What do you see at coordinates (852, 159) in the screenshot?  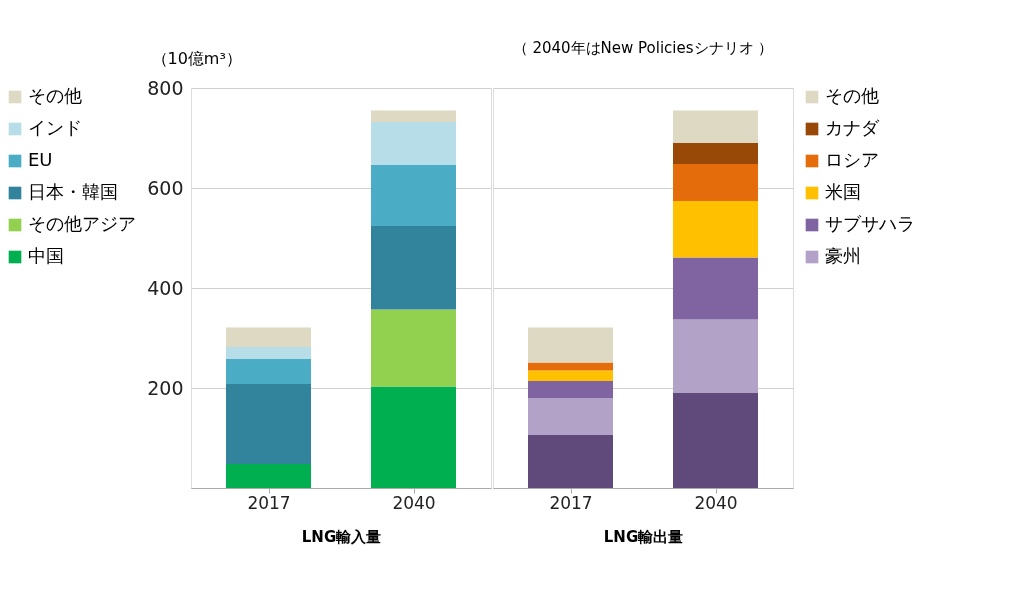 I see `legend-label: ロシア` at bounding box center [852, 159].